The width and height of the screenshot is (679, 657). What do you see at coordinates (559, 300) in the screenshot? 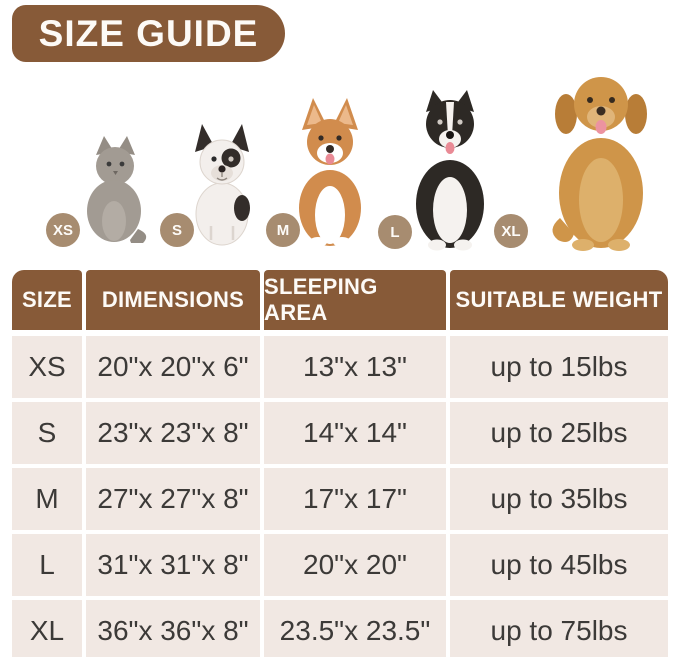
I see `header-cell-suitable-weight: SUITABLE WEIGHT` at bounding box center [559, 300].